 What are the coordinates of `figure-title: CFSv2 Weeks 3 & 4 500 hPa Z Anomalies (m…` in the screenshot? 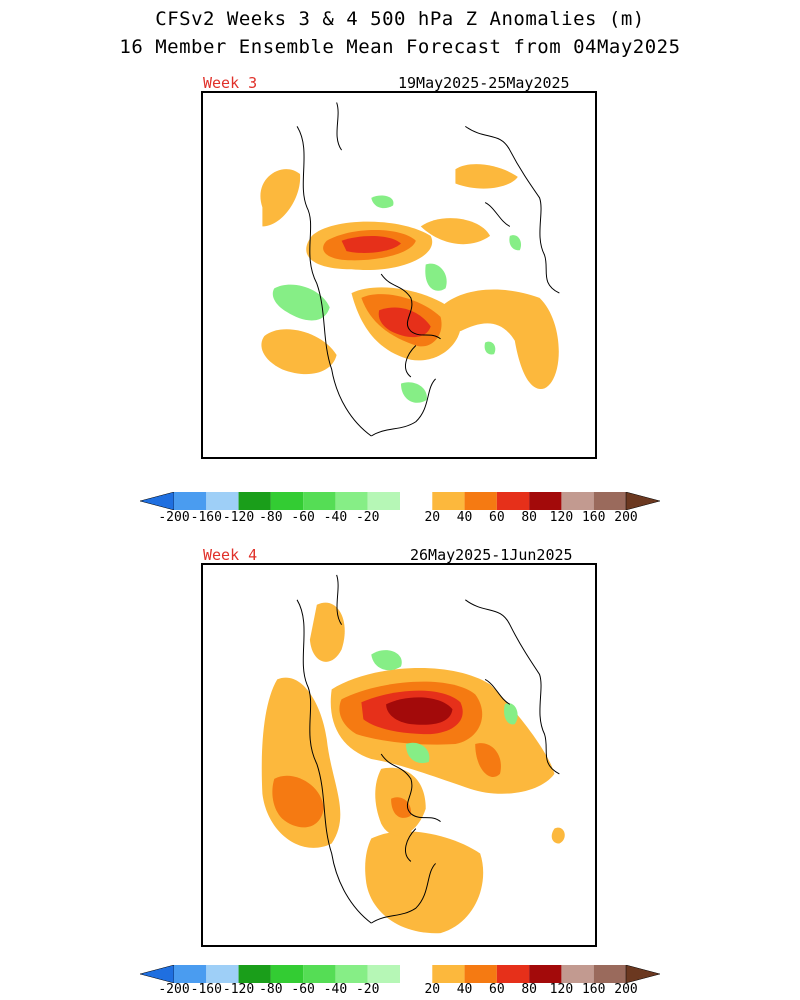 It's located at (400, 19).